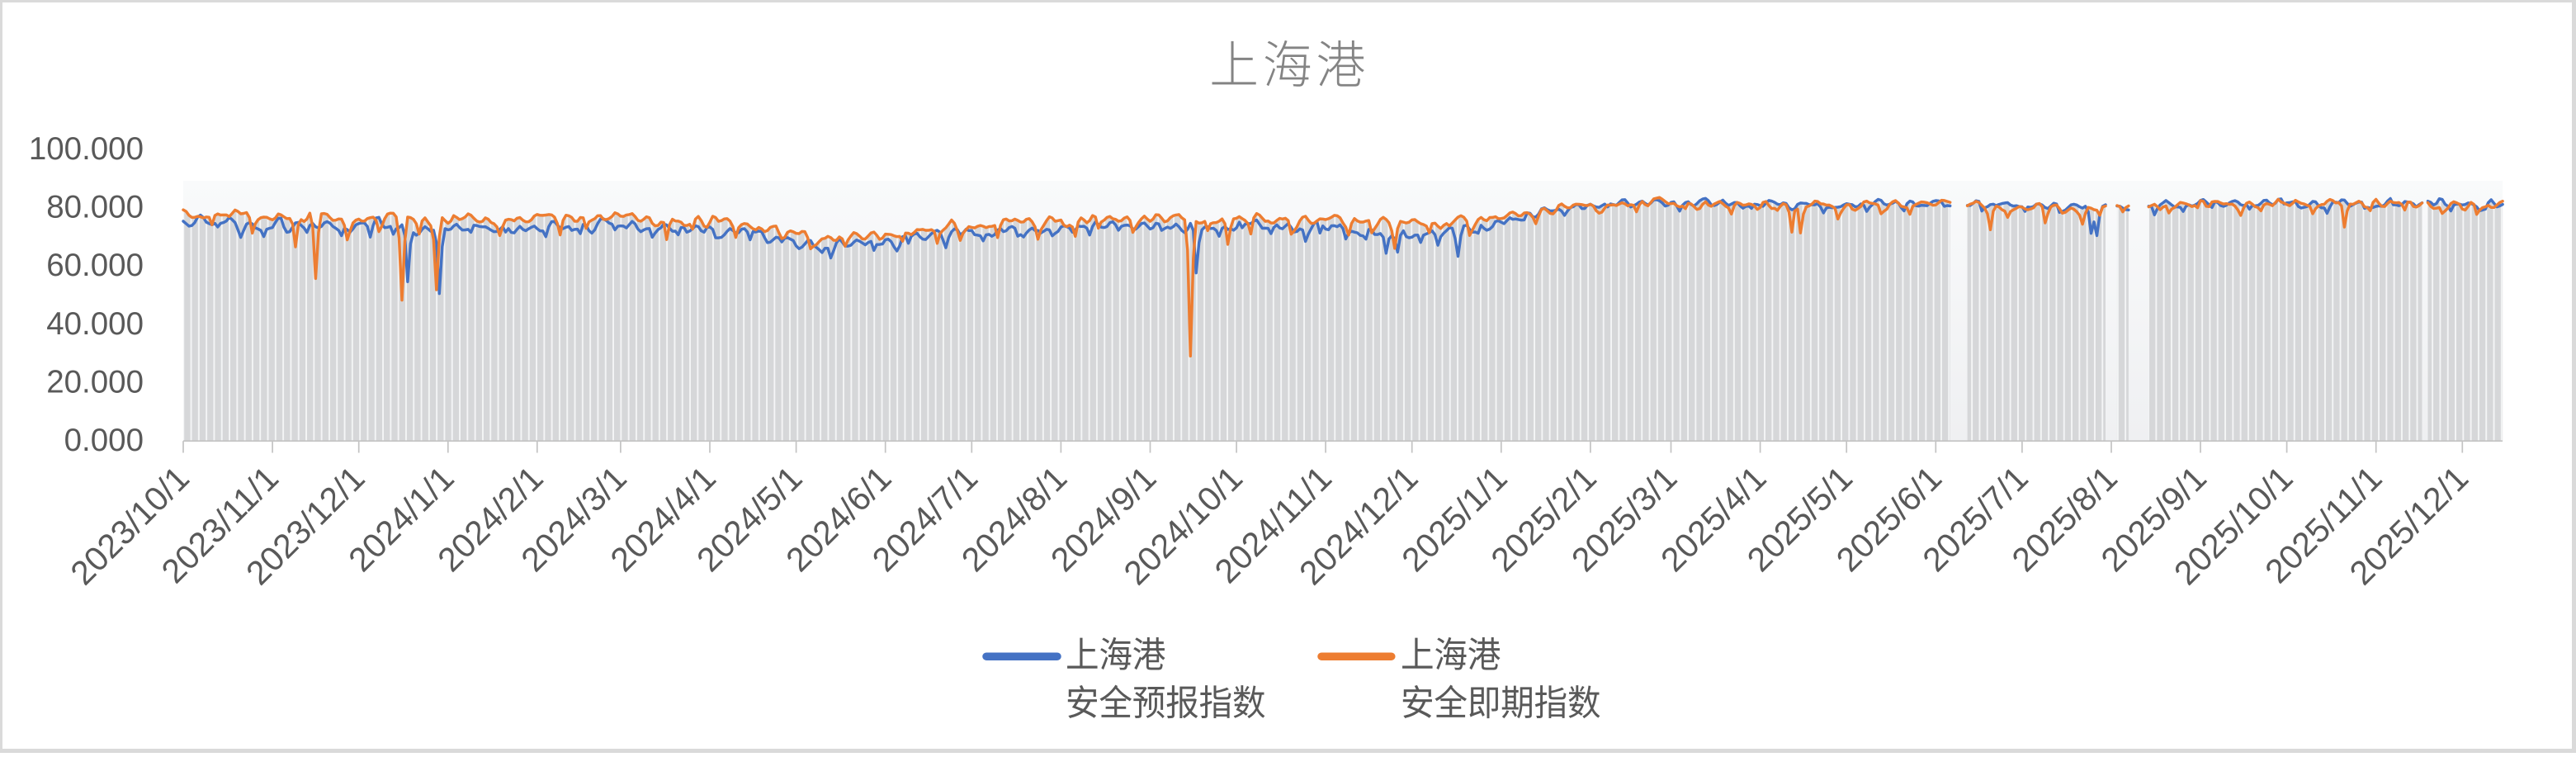  I want to click on svg-text: 60.000, so click(95, 265).